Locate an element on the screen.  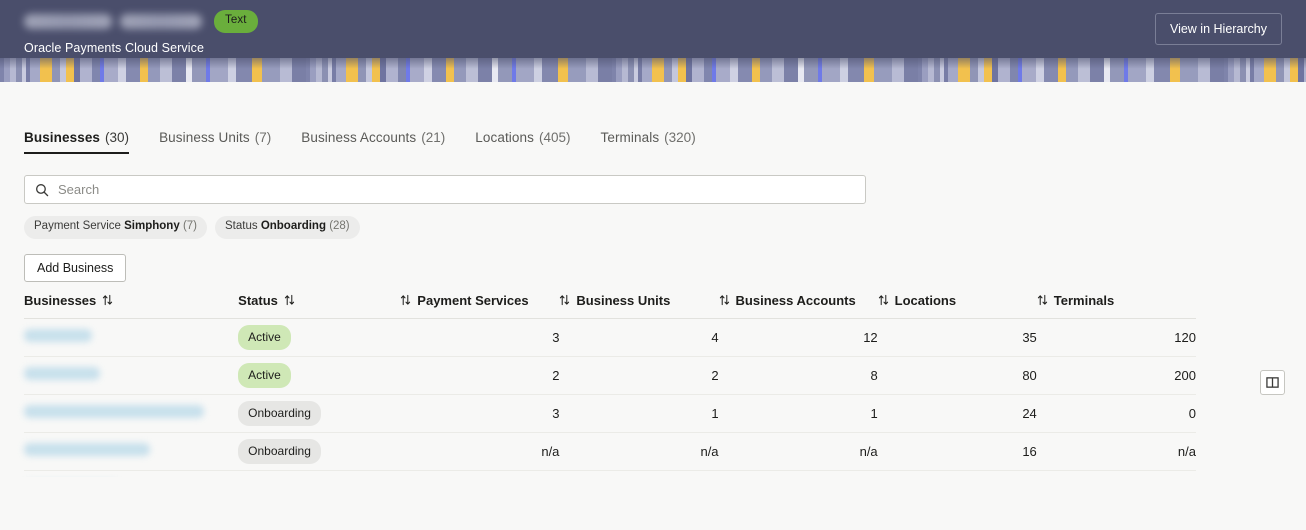
cell-business-accounts: 8 is located at coordinates (798, 375).